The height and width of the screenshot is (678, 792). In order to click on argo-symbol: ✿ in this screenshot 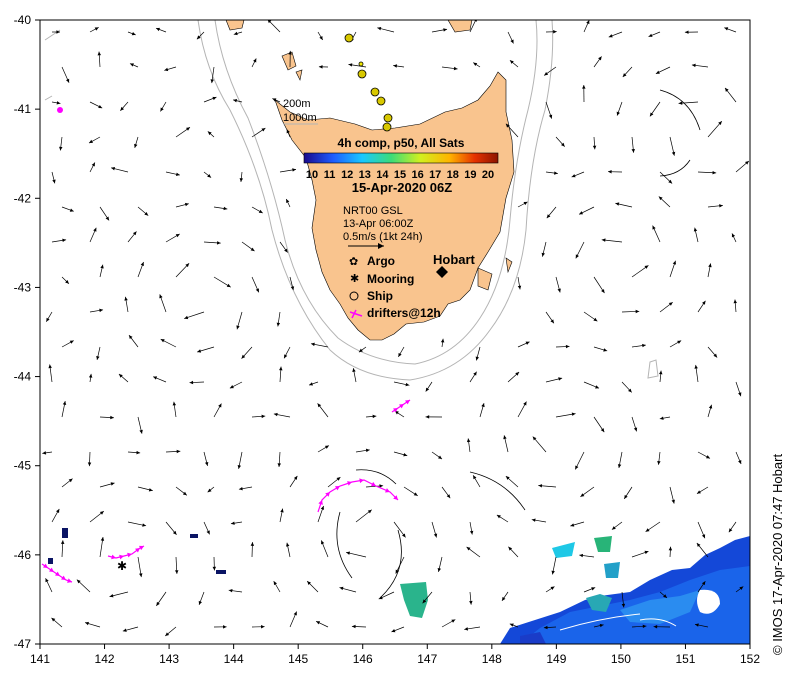, I will do `click(353, 262)`.